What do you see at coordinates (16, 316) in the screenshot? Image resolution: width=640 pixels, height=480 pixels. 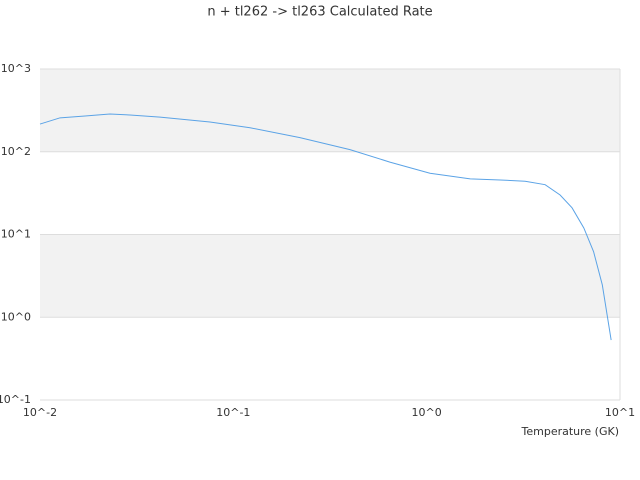 I see `y-tick-label: 10^0` at bounding box center [16, 316].